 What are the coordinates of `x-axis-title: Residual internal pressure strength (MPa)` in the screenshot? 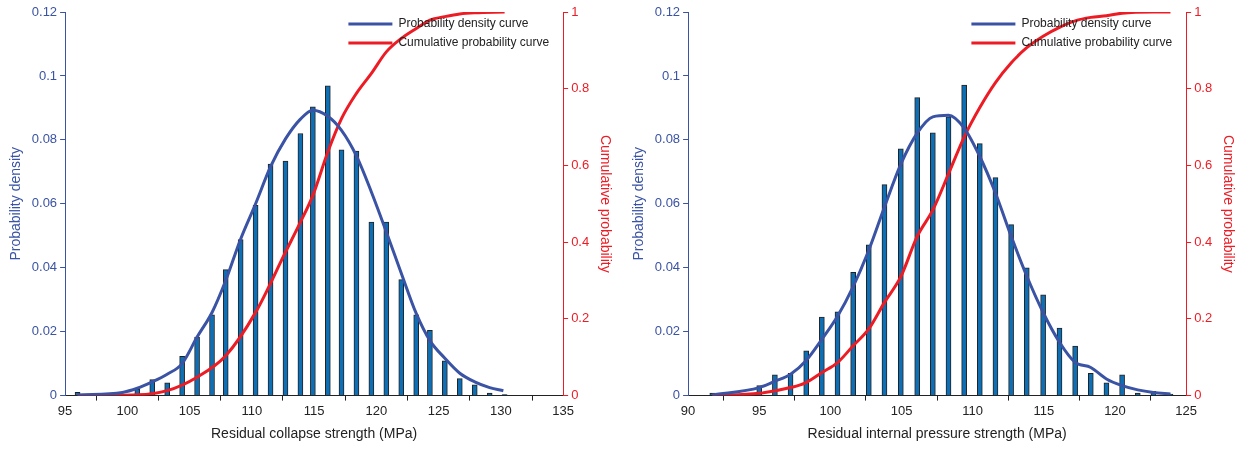 It's located at (937, 433).